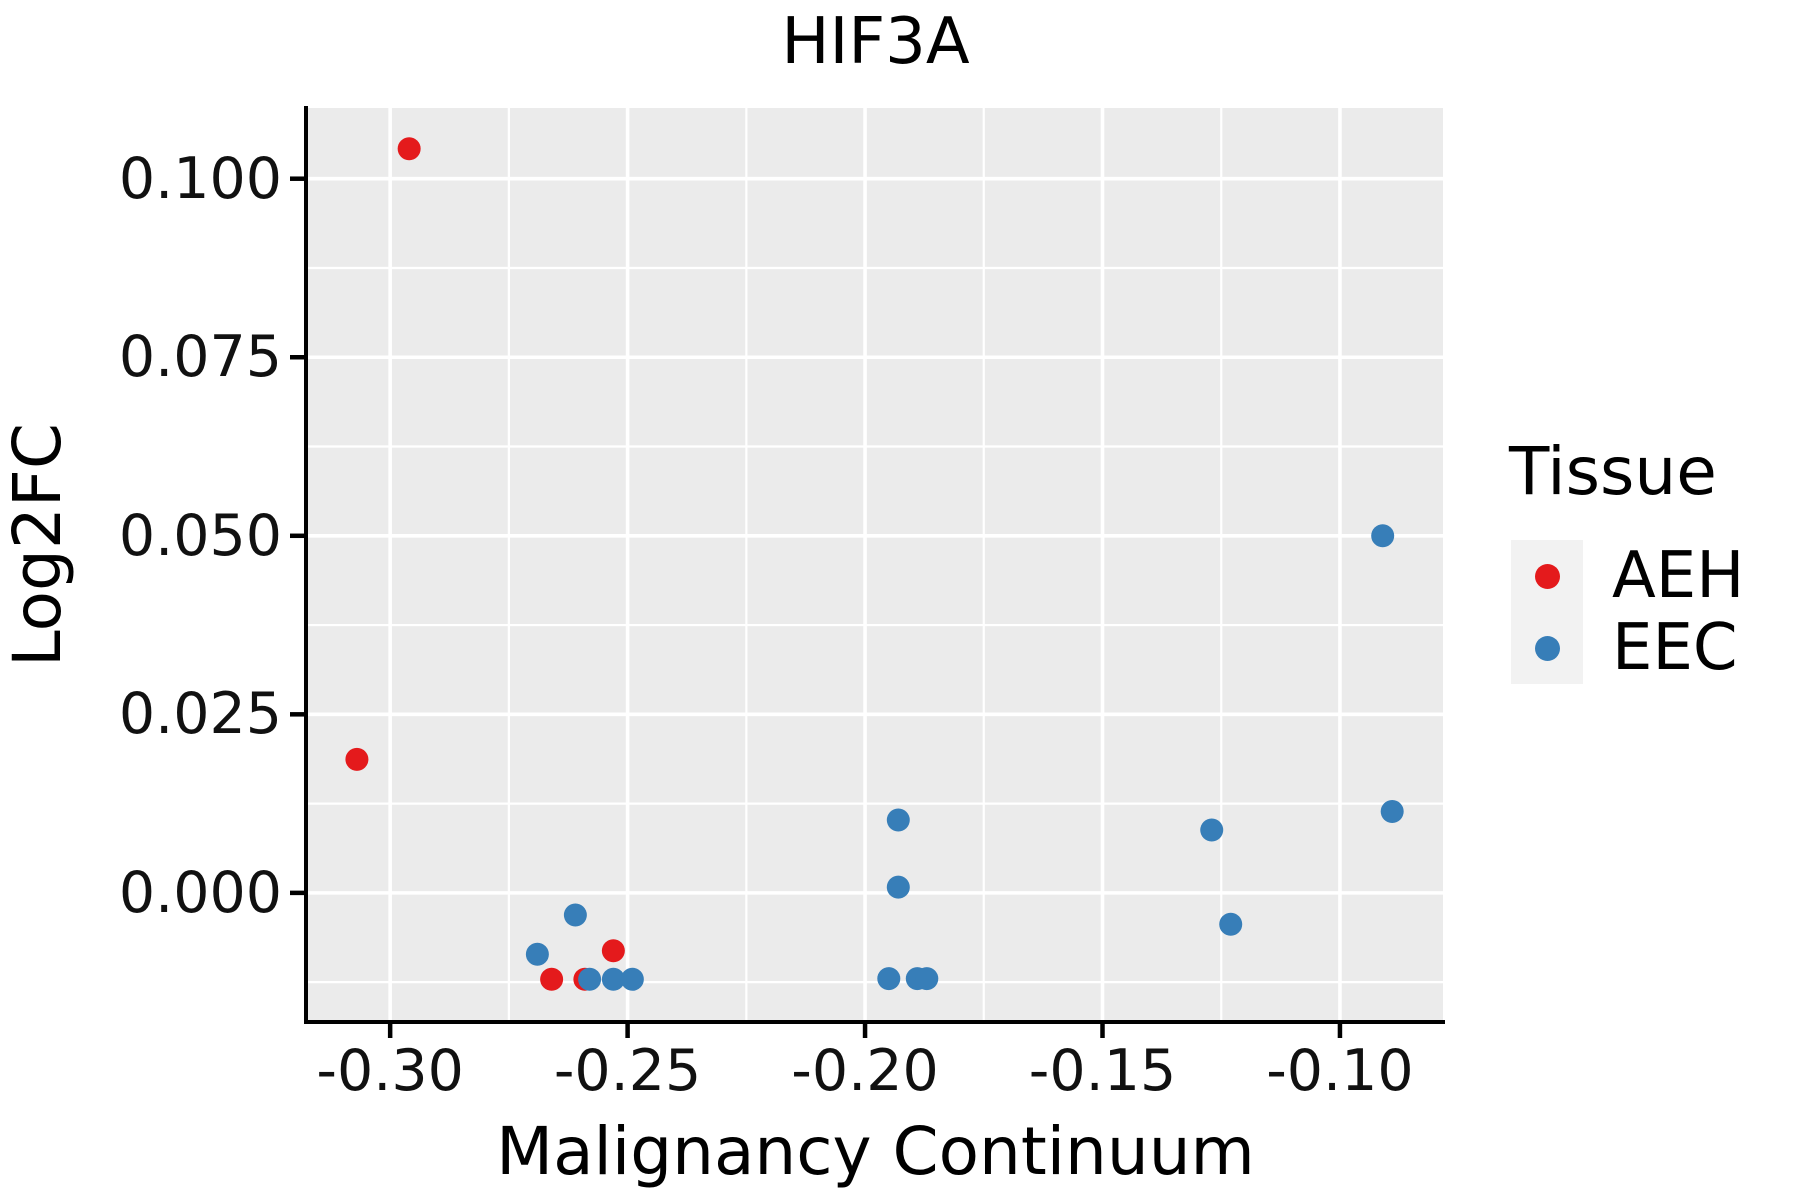 The height and width of the screenshot is (1200, 1800). Describe the element at coordinates (875, 42) in the screenshot. I see `plot-title: HIF3A` at that location.